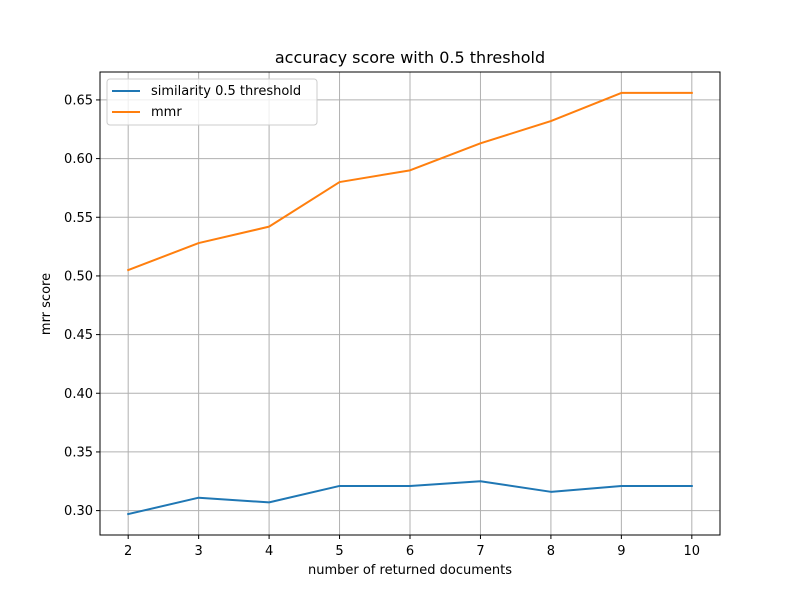  What do you see at coordinates (269, 551) in the screenshot?
I see `x-tick-label: 4` at bounding box center [269, 551].